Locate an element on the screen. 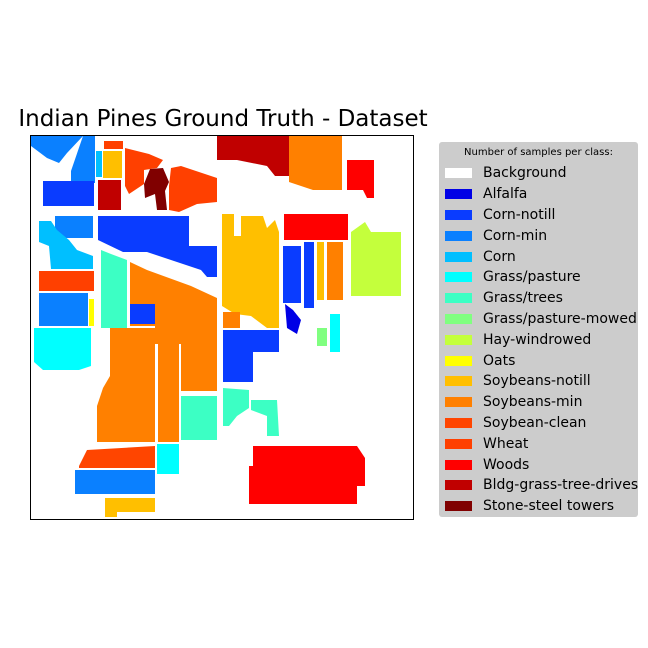  legend-label: Background is located at coordinates (525, 173).